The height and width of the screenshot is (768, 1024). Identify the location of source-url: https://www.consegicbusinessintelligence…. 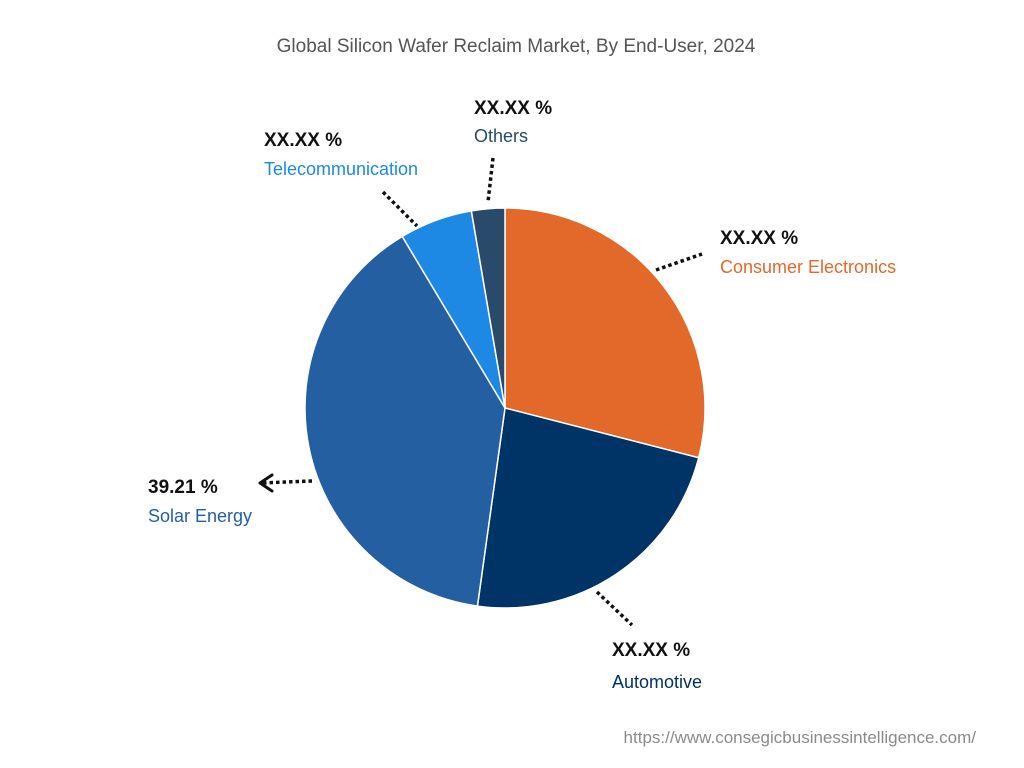
(800, 737).